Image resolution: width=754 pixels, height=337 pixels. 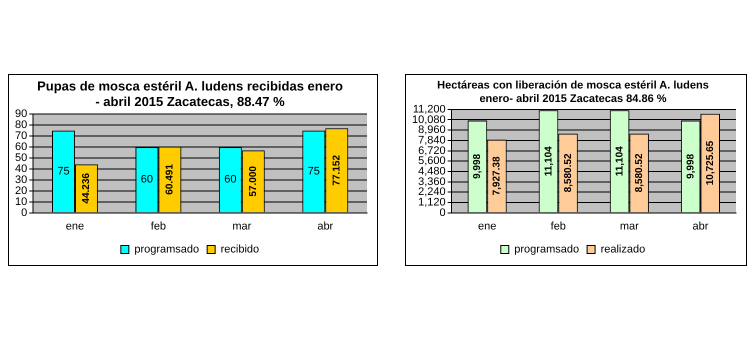 I want to click on y-tick-label: 3,360, so click(x=432, y=182).